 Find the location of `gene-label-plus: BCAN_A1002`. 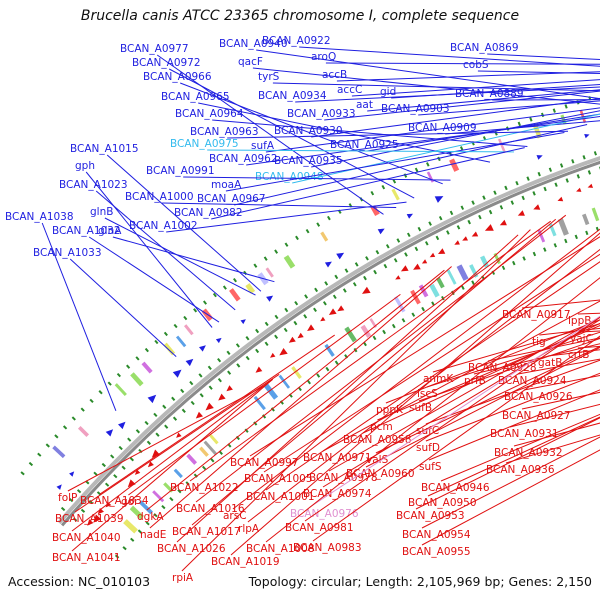

gene-label-plus: BCAN_A1002 is located at coordinates (163, 226).